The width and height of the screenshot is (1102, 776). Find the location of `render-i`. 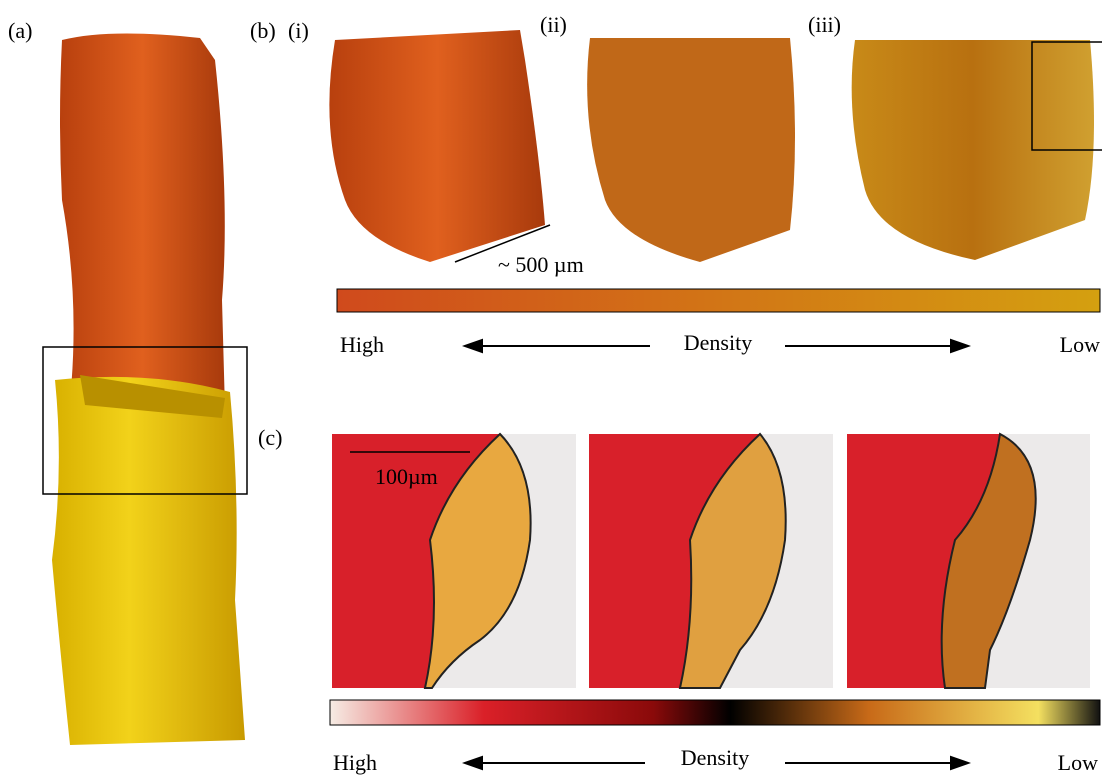

render-i is located at coordinates (437, 146).